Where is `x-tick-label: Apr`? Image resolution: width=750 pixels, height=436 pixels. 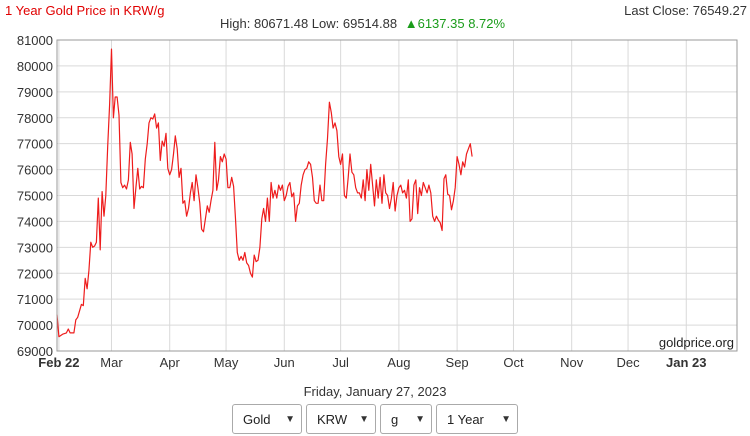
x-tick-label: Apr is located at coordinates (170, 362).